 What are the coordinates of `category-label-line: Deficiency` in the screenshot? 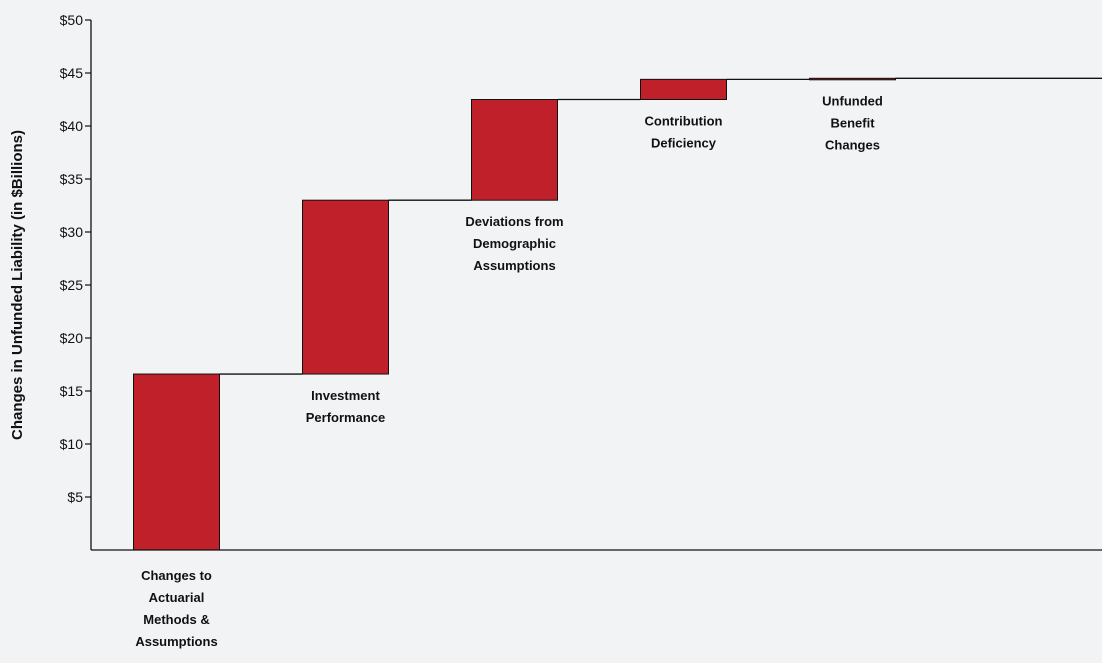 It's located at (684, 143).